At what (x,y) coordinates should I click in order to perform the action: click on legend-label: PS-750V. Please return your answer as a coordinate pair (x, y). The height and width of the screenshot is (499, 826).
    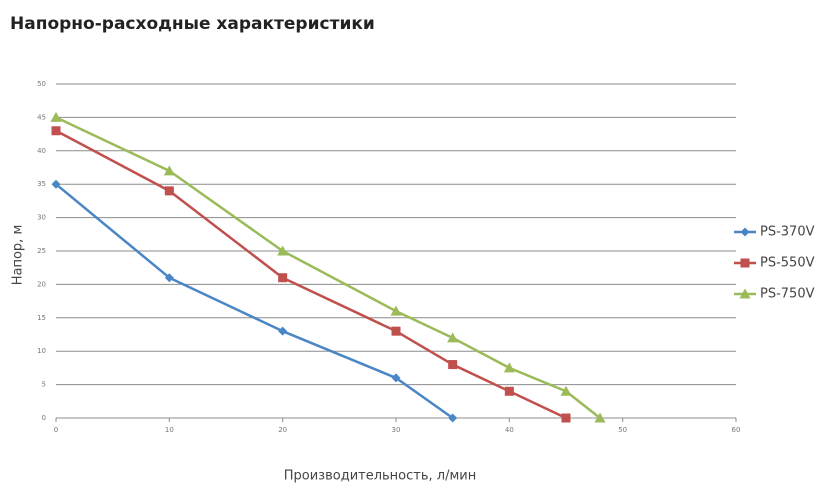
    Looking at the image, I should click on (787, 294).